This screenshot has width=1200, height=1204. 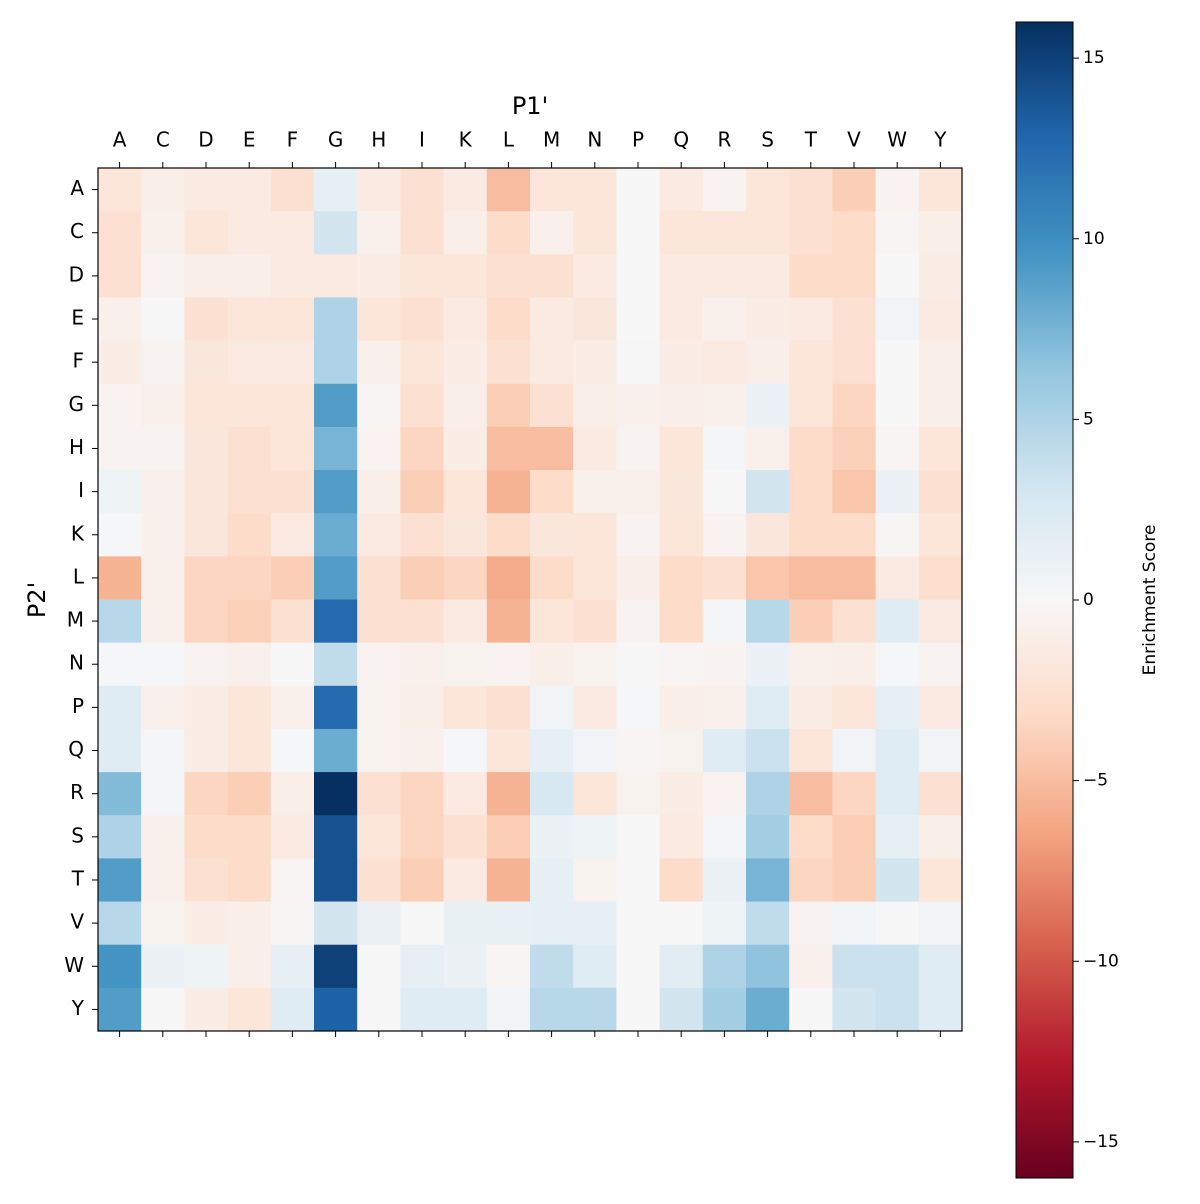 What do you see at coordinates (767, 140) in the screenshot?
I see `x-tick-label: S` at bounding box center [767, 140].